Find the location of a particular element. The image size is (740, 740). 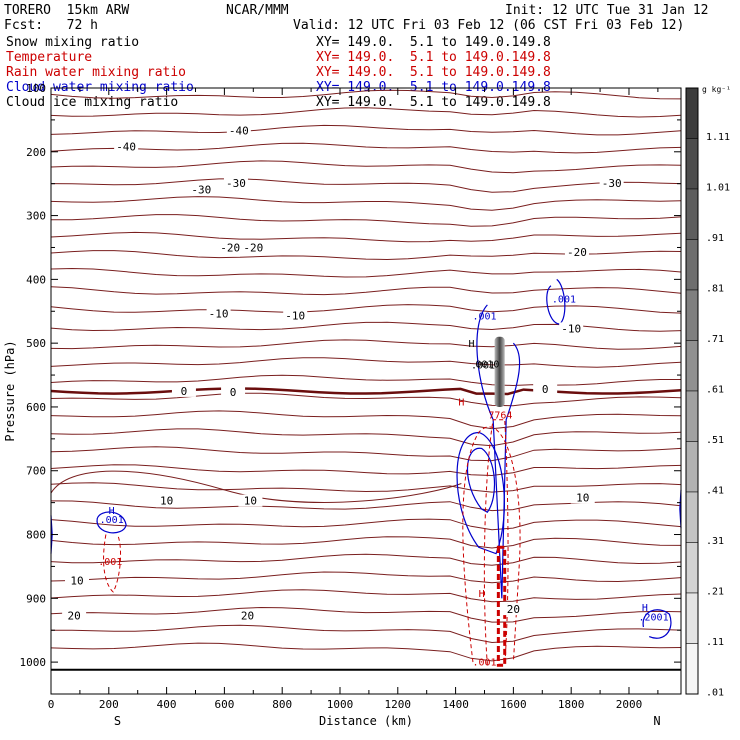

mixing-ratio-label: 7764 is located at coordinates (500, 415).